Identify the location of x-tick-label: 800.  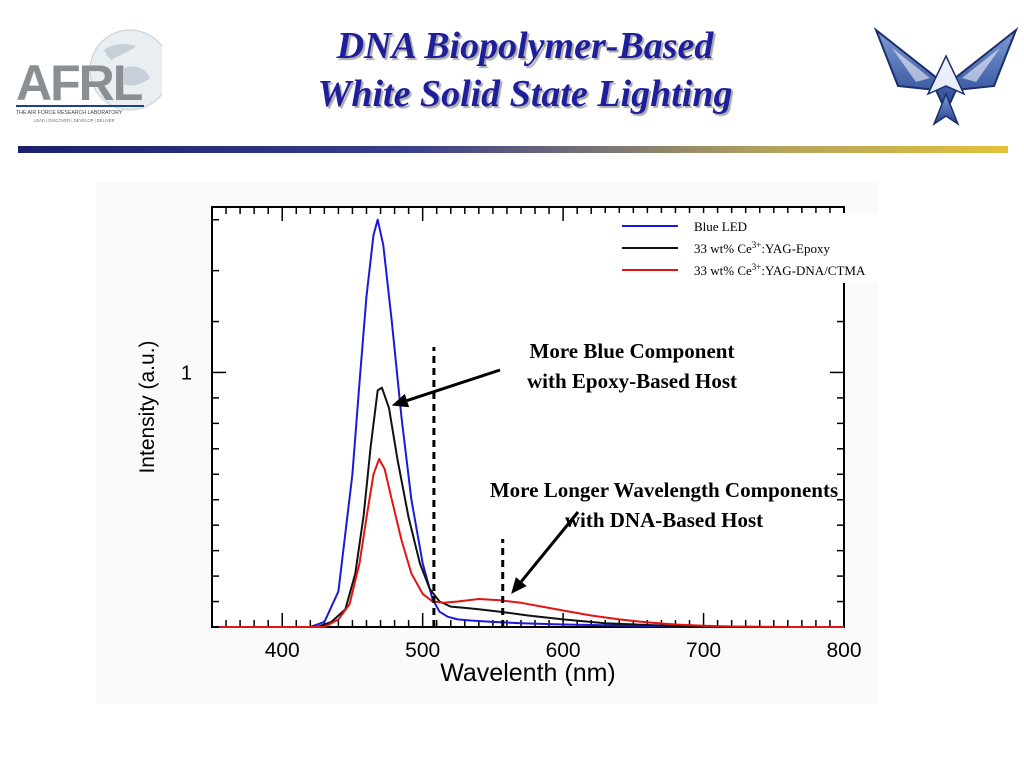
(843, 650).